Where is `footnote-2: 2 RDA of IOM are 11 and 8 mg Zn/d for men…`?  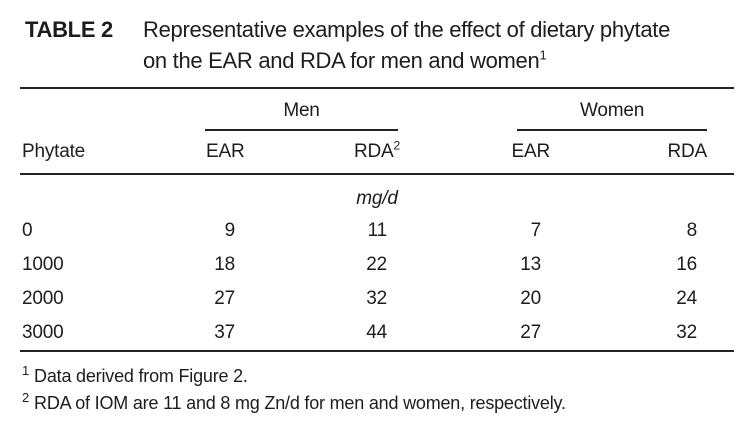
footnote-2: 2 RDA of IOM are 11 and 8 mg Zn/d for men… is located at coordinates (387, 403).